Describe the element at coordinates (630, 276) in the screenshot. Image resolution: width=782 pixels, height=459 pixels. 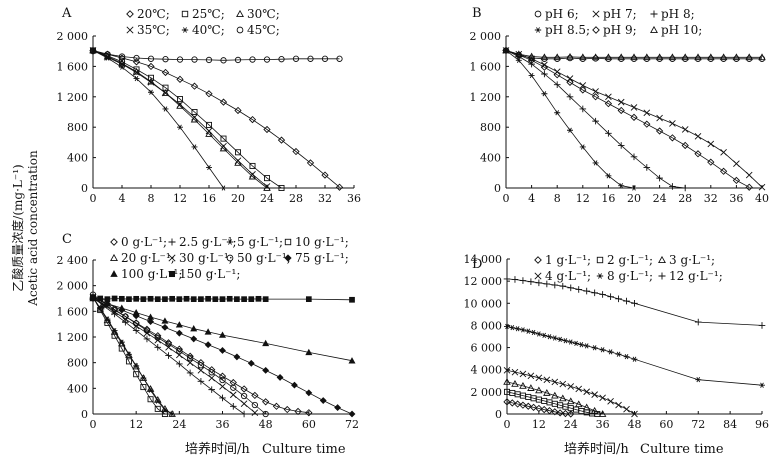
I see `legend-label: 8 g·L⁻¹;` at that location.